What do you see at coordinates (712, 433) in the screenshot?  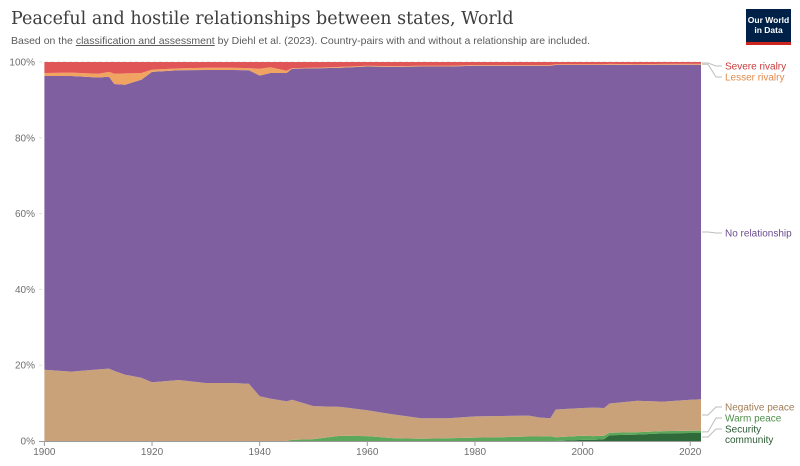 I see `legend-connector-security-community` at bounding box center [712, 433].